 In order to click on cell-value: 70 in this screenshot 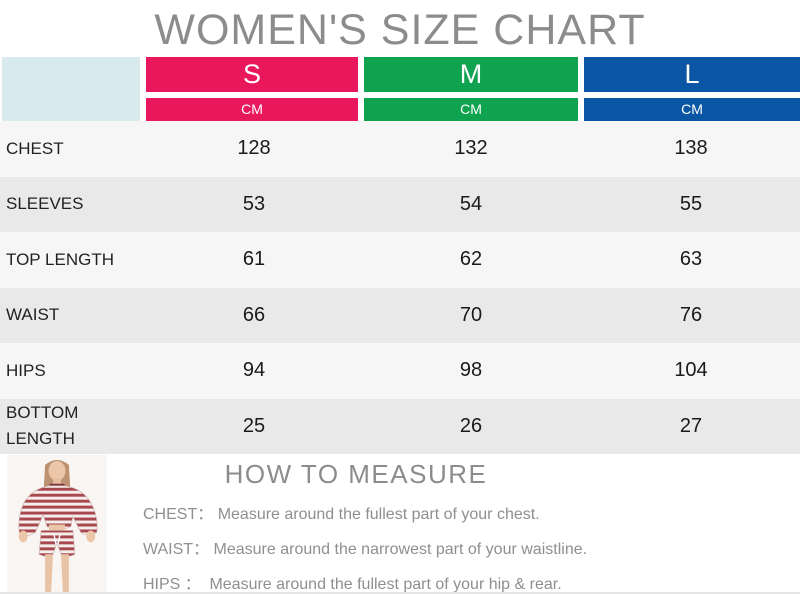, I will do `click(471, 314)`.